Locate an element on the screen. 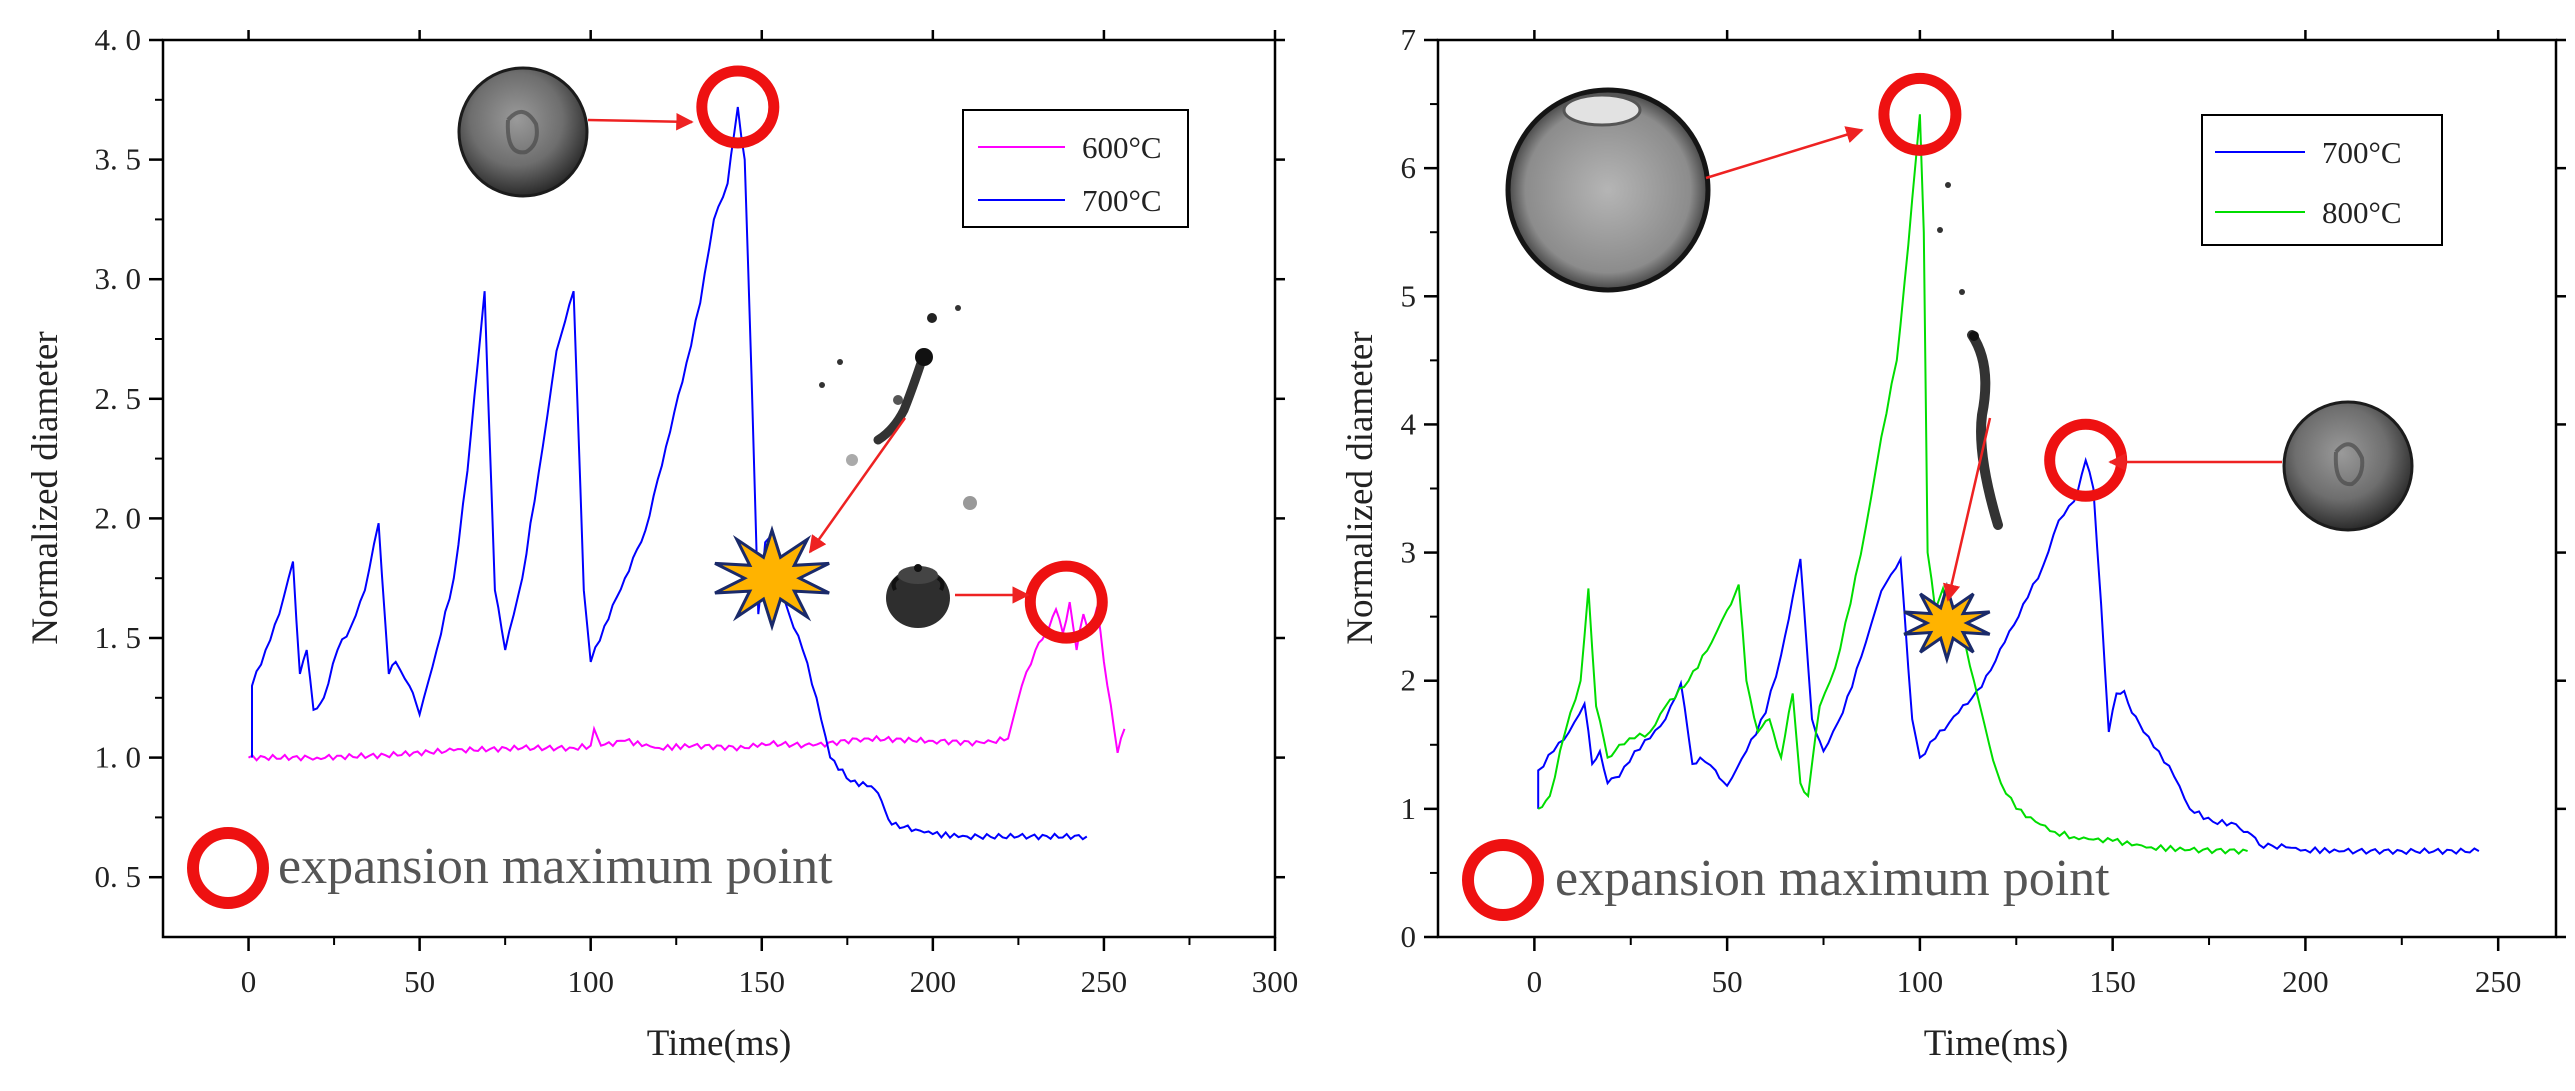 This screenshot has width=2575, height=1091. legend-label-600: 600°C is located at coordinates (1122, 147).